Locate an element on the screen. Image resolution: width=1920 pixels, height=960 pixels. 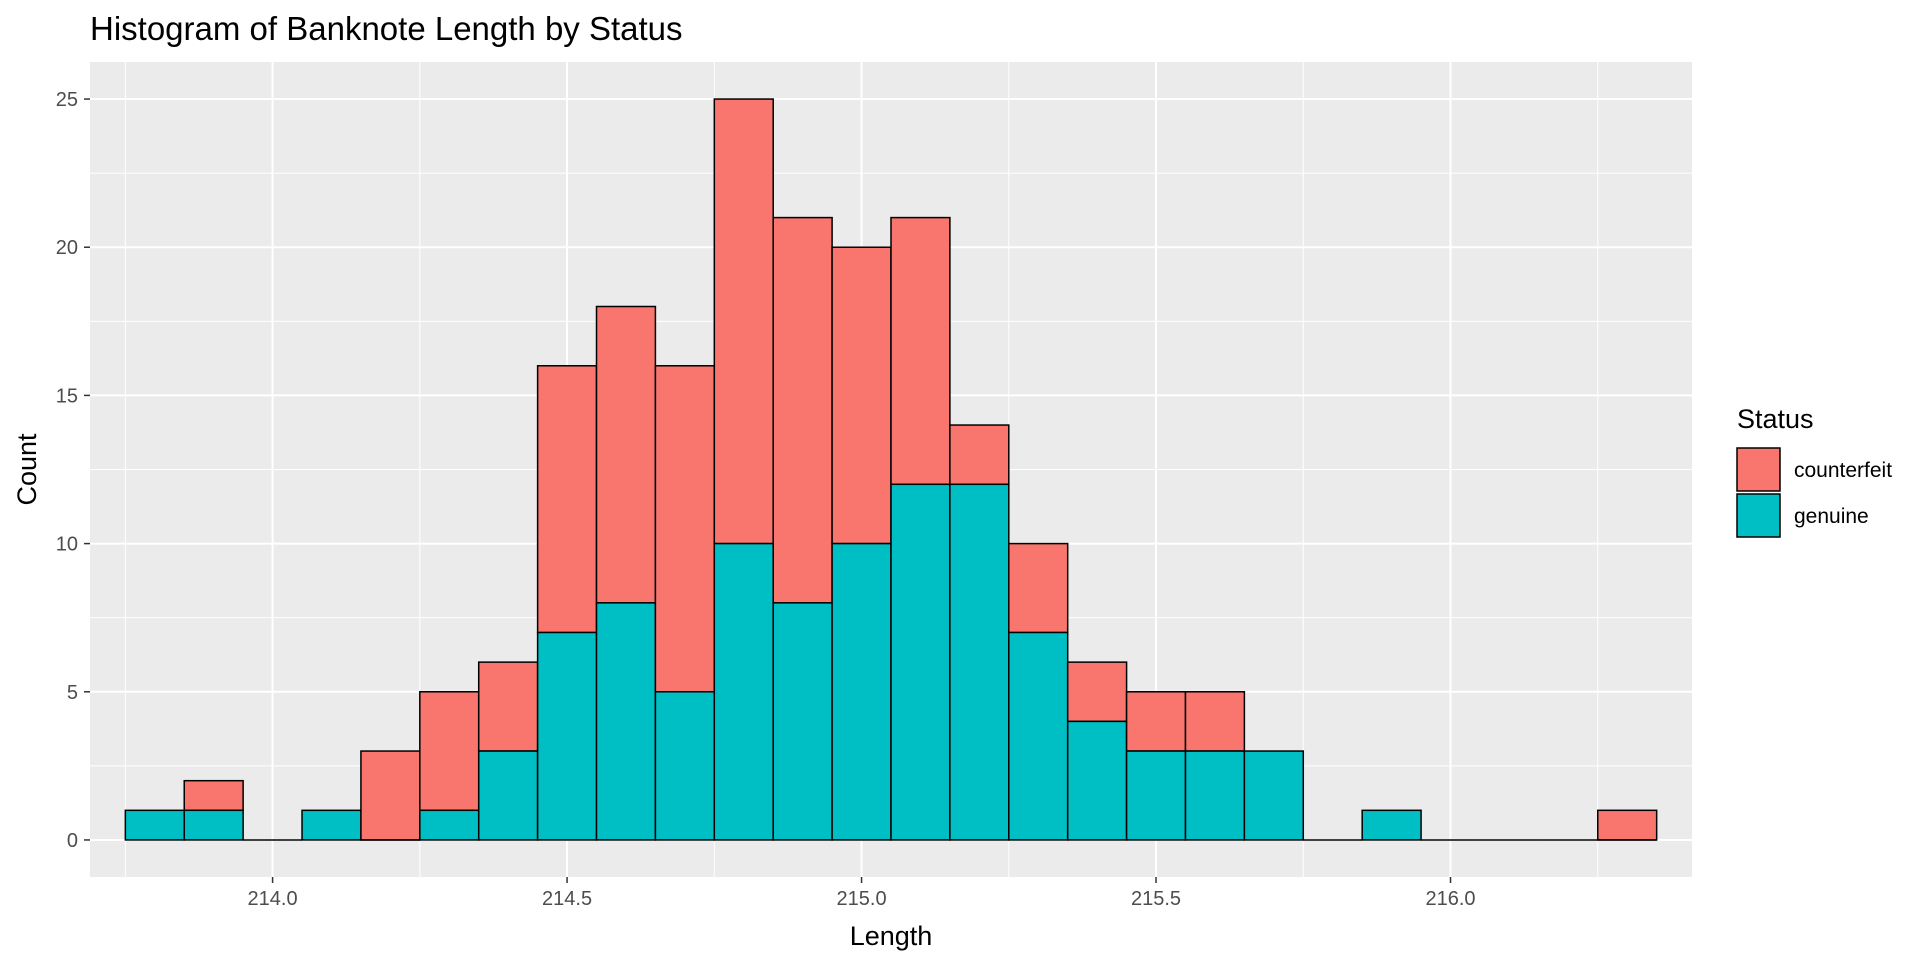
x-tick-label: 214.0 is located at coordinates (273, 899).